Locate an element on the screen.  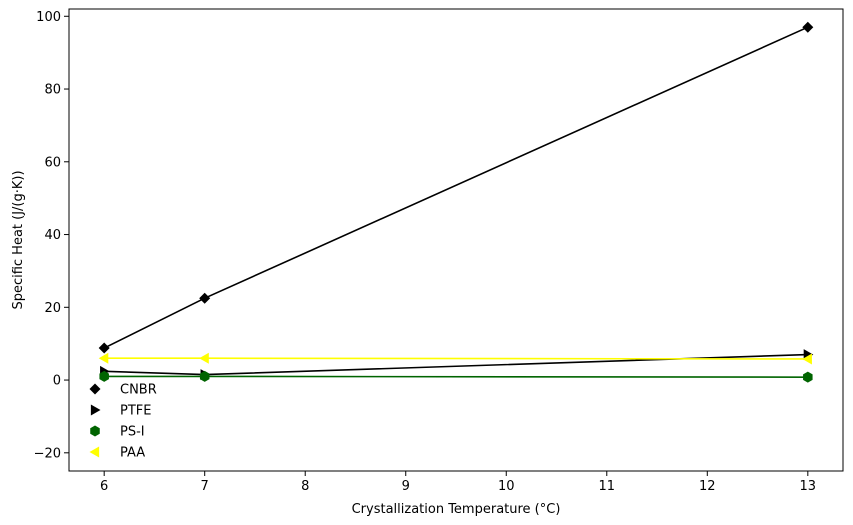
legend-item: PTFE is located at coordinates (120, 411).